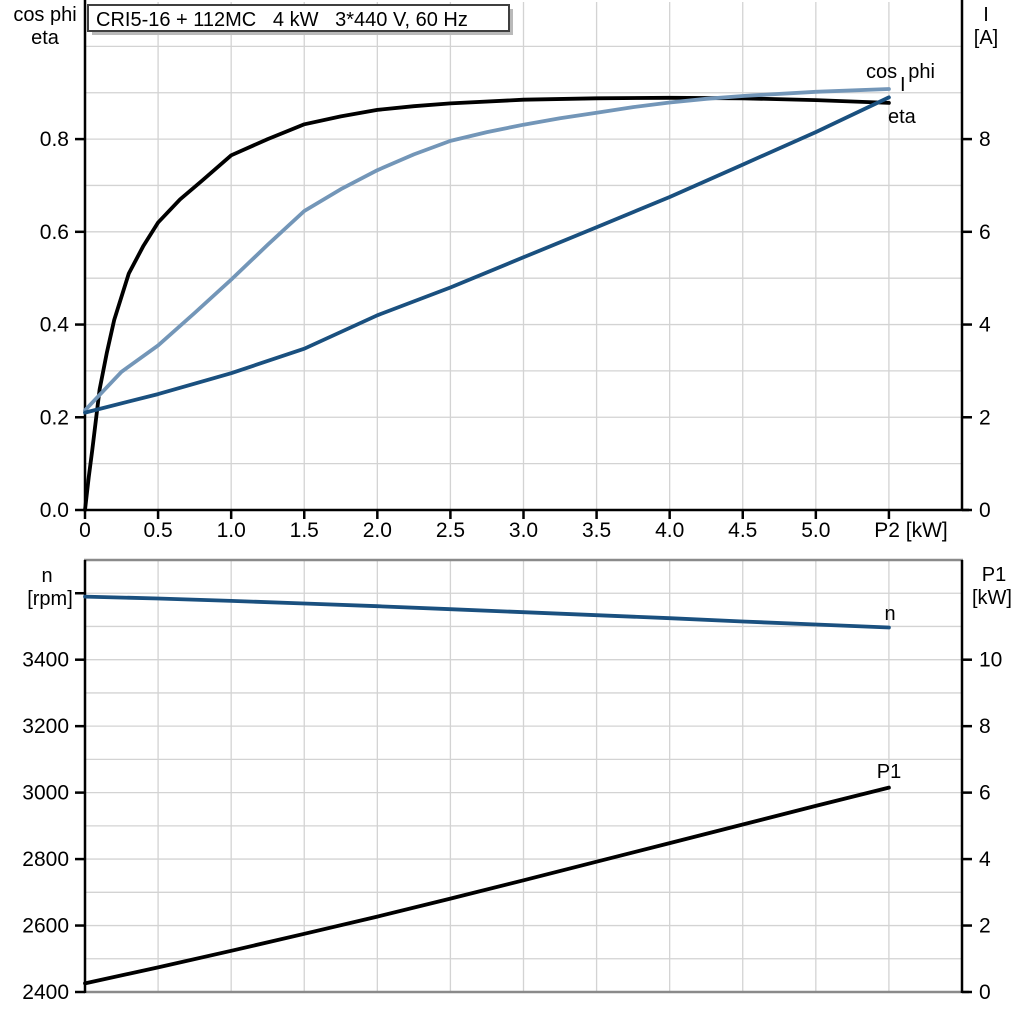 The image size is (1024, 1024). I want to click on x-axis-title: P2 [kW], so click(911, 530).